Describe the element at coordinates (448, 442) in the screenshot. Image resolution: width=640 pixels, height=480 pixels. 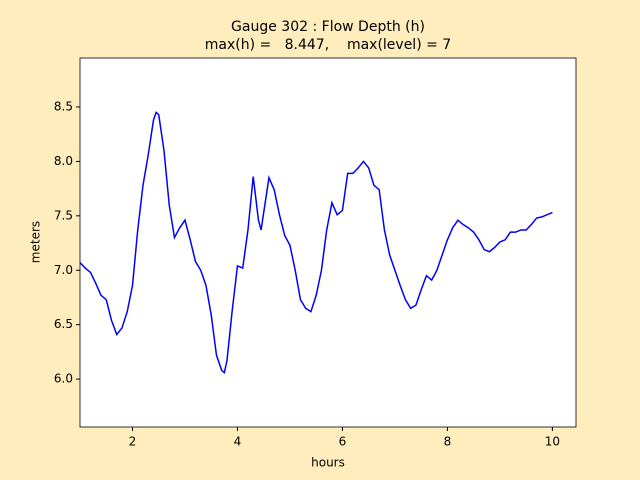
I see `x-tick-label: 8` at that location.